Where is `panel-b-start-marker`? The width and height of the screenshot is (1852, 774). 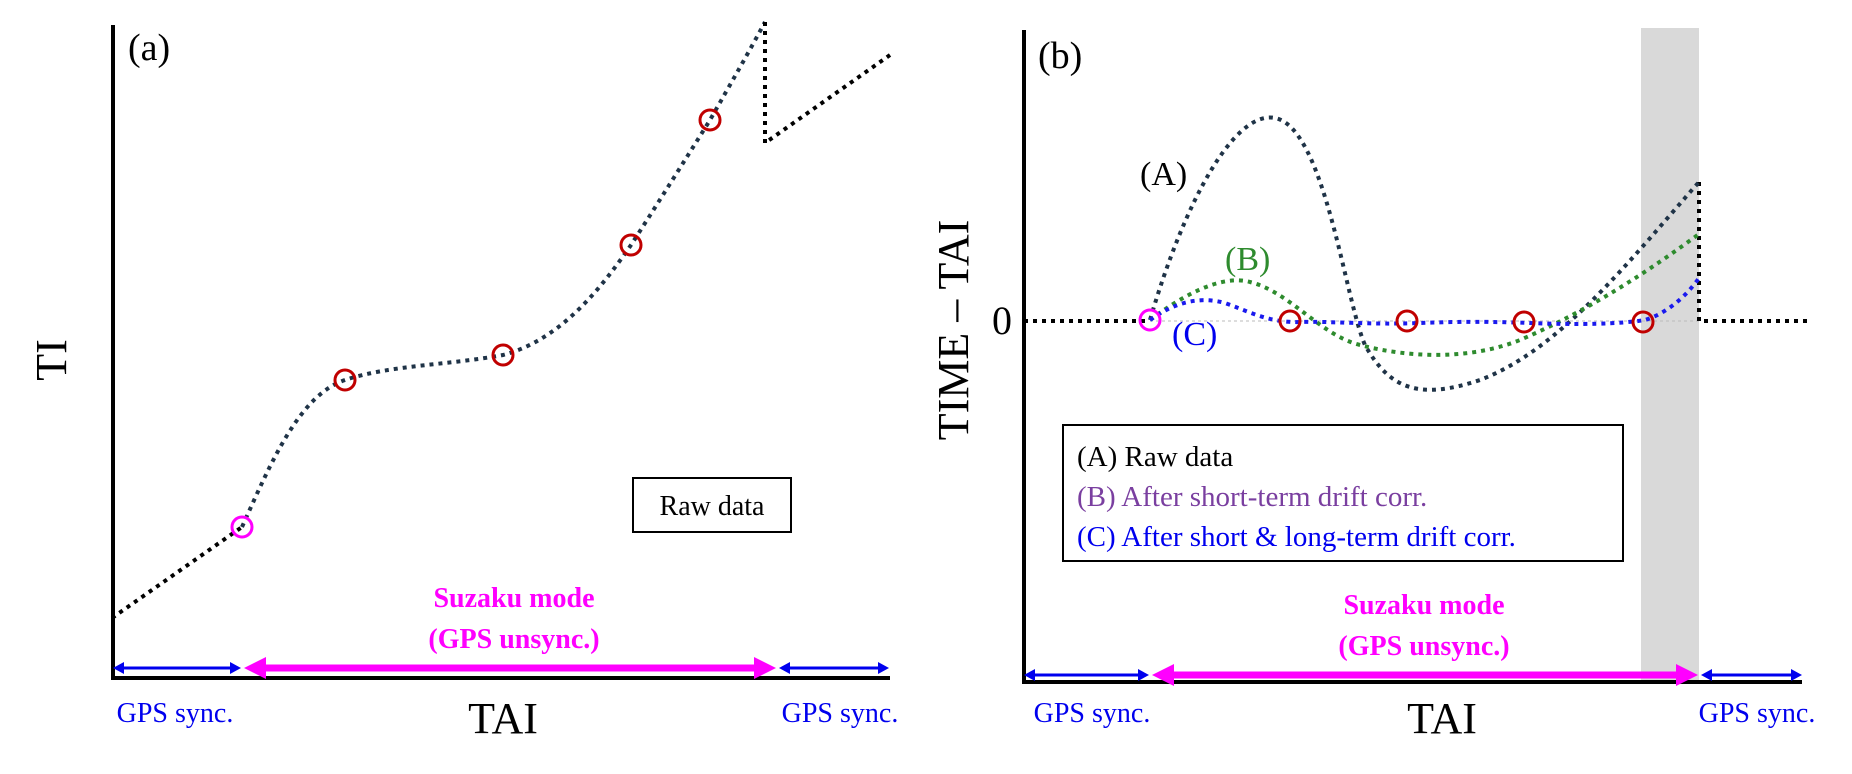
panel-b-start-marker is located at coordinates (1150, 320).